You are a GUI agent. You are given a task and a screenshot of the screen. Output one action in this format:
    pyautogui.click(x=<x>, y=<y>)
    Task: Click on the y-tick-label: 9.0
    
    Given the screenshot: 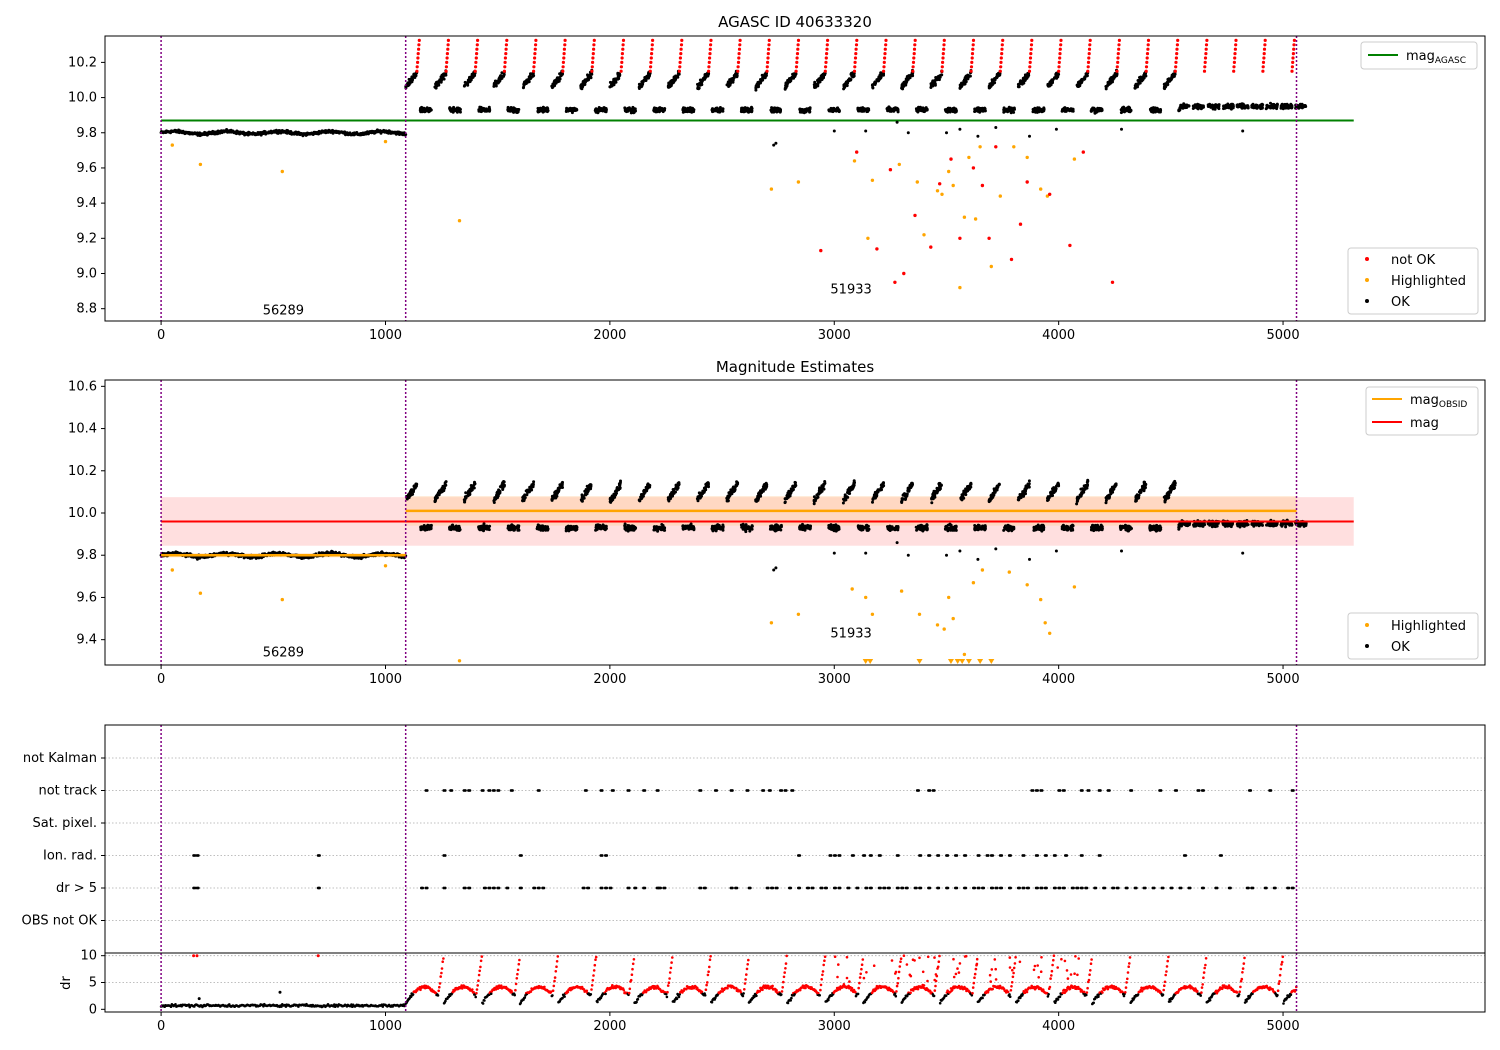 What is the action you would take?
    pyautogui.click(x=86, y=274)
    